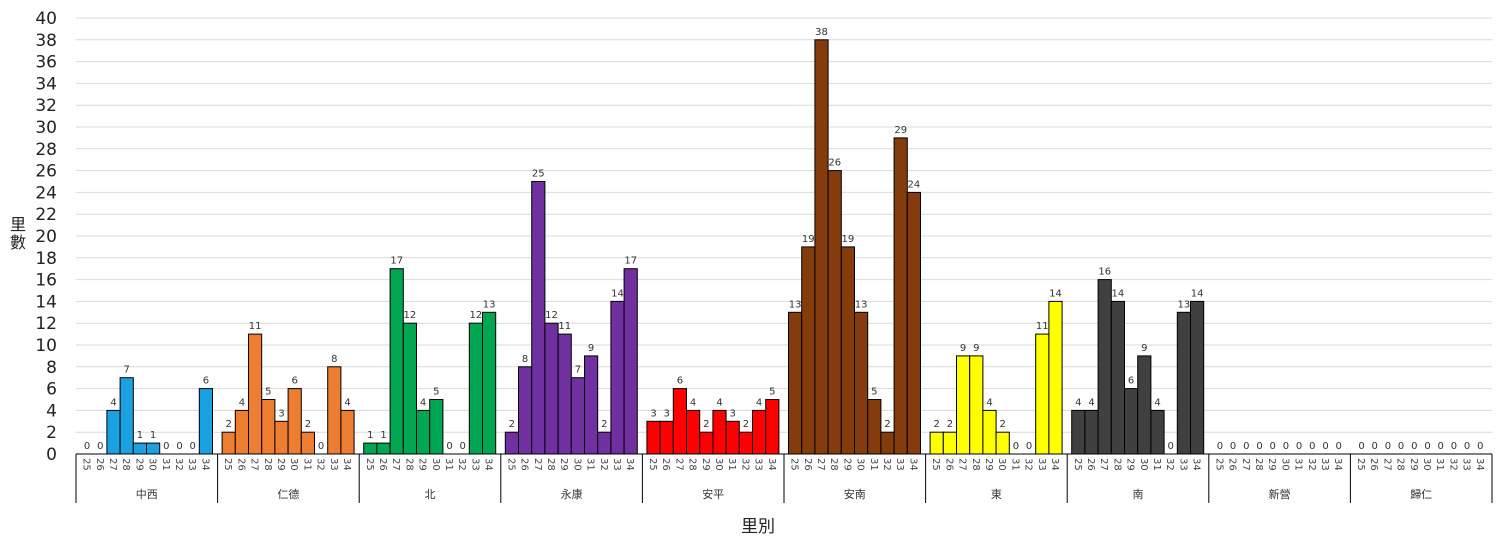  Describe the element at coordinates (396, 261) in the screenshot. I see `data-label: 17` at that location.